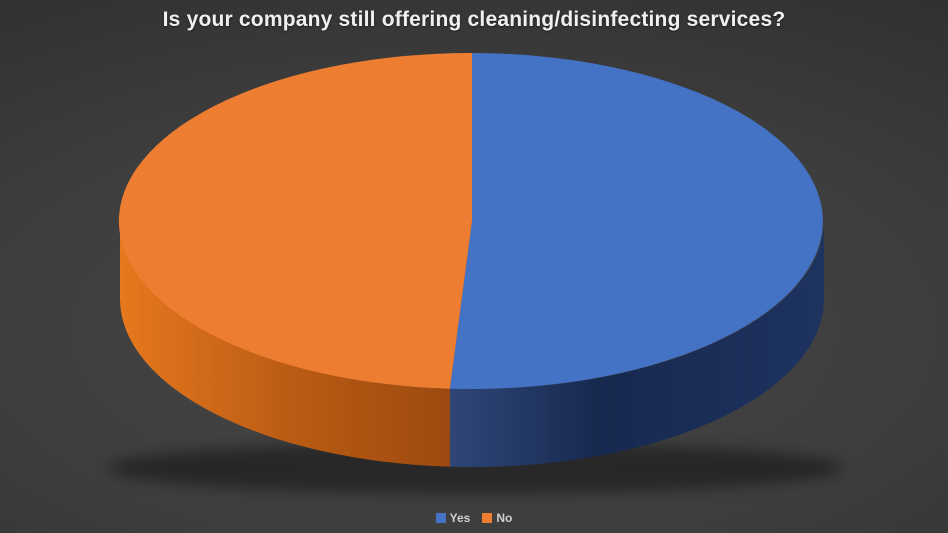 This screenshot has height=533, width=948. I want to click on legend-item-yes: Yes, so click(453, 518).